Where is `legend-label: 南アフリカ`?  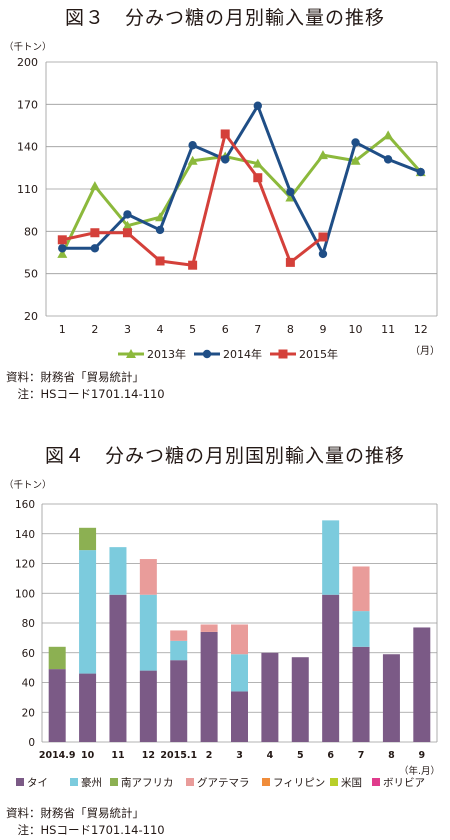 legend-label: 南アフリカ is located at coordinates (147, 782).